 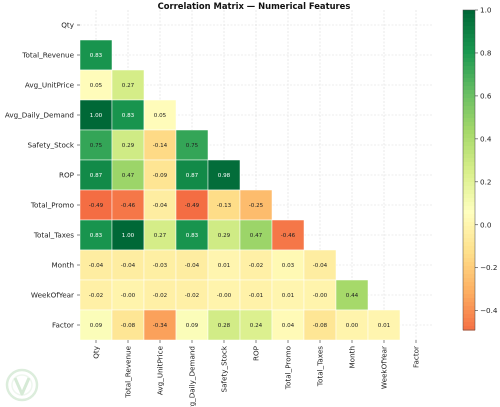 I want to click on x-tick-label: Avg_UnitPrice, so click(x=160, y=370).